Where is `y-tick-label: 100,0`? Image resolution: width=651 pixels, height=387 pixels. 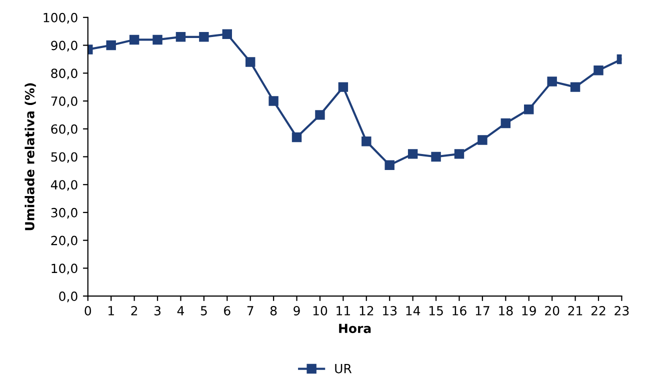 y-tick-label: 100,0 is located at coordinates (61, 18).